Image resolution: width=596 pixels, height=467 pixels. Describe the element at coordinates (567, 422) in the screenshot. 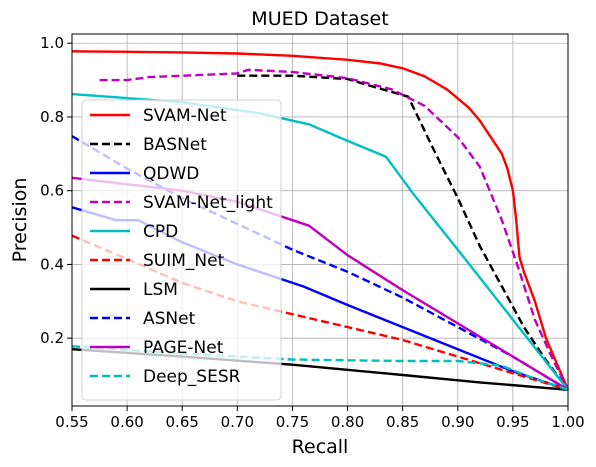

I see `x-tick-label: 1.00` at that location.